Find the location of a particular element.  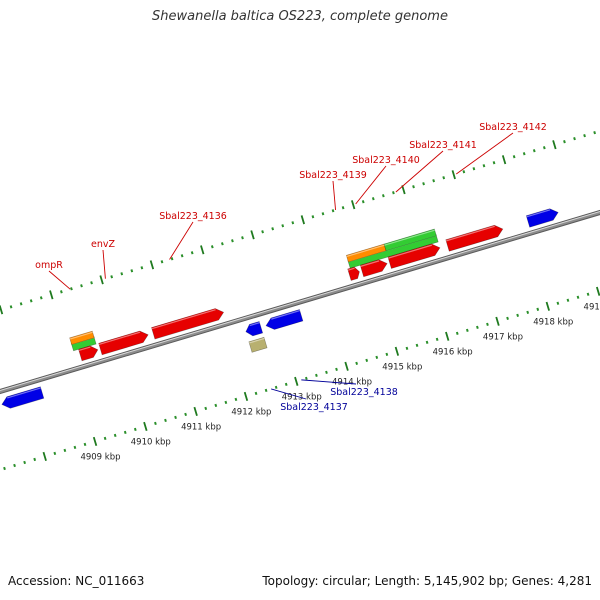

gene-sbal223-4137-arrow is located at coordinates (254, 329).